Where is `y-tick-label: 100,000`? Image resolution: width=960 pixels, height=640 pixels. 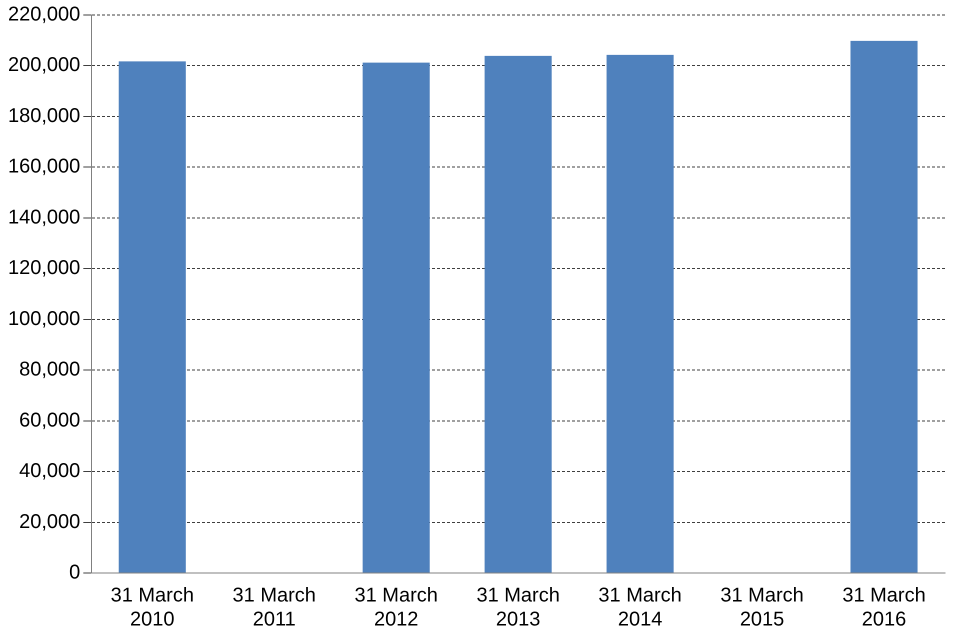
y-tick-label: 100,000 is located at coordinates (44, 319).